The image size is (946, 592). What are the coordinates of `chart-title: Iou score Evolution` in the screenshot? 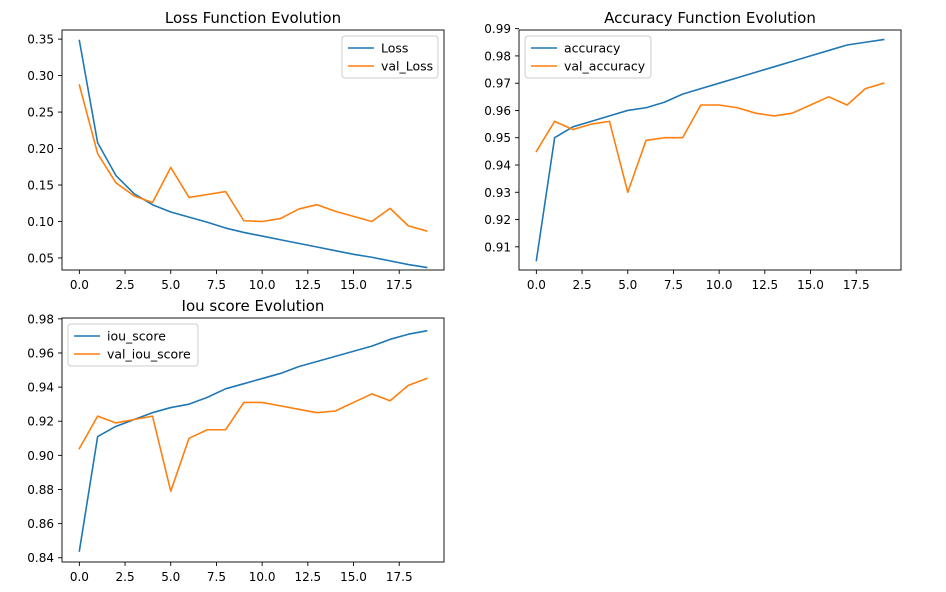 It's located at (253, 306).